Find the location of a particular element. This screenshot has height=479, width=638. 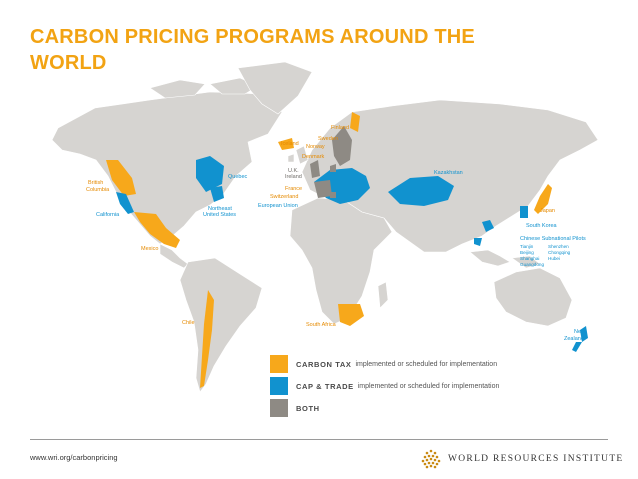

label-mexico: Mexico is located at coordinates (149, 249).